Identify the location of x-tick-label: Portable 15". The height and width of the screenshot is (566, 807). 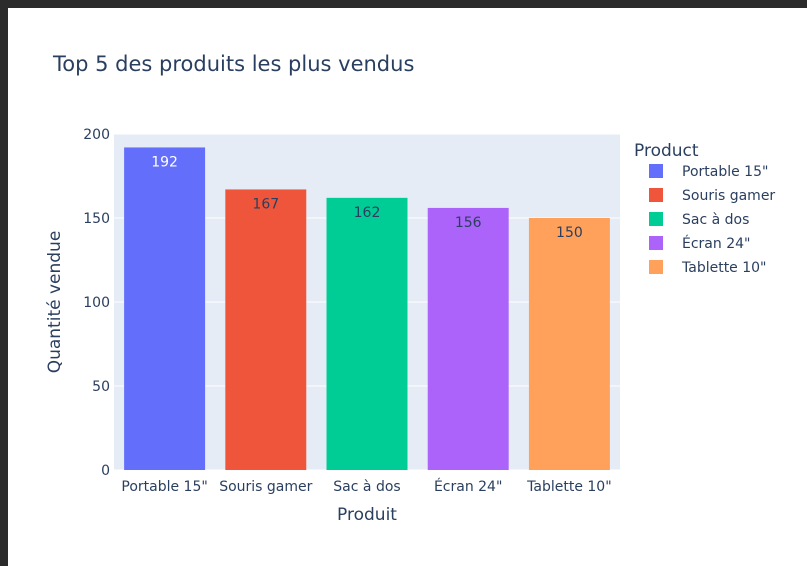
(164, 487).